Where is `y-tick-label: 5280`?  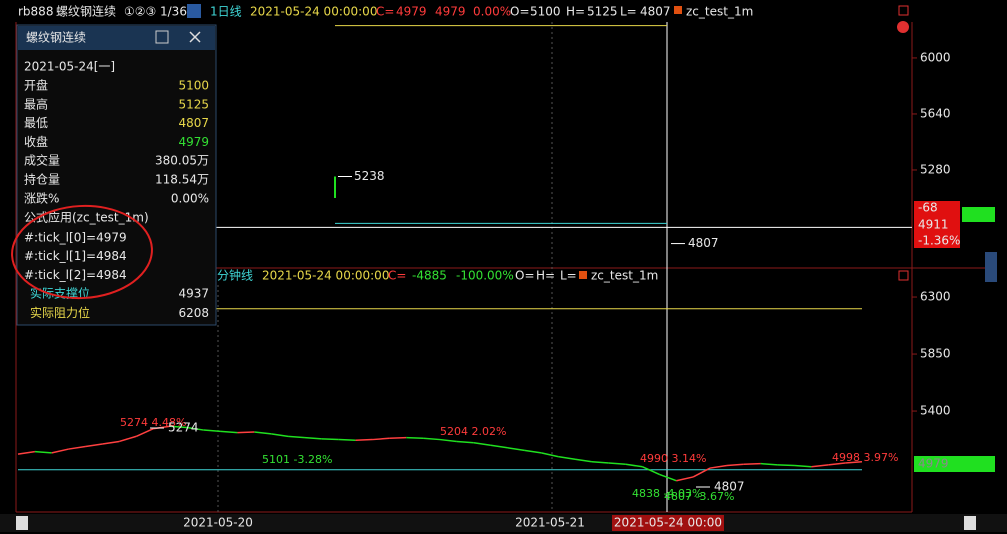 y-tick-label: 5280 is located at coordinates (935, 169).